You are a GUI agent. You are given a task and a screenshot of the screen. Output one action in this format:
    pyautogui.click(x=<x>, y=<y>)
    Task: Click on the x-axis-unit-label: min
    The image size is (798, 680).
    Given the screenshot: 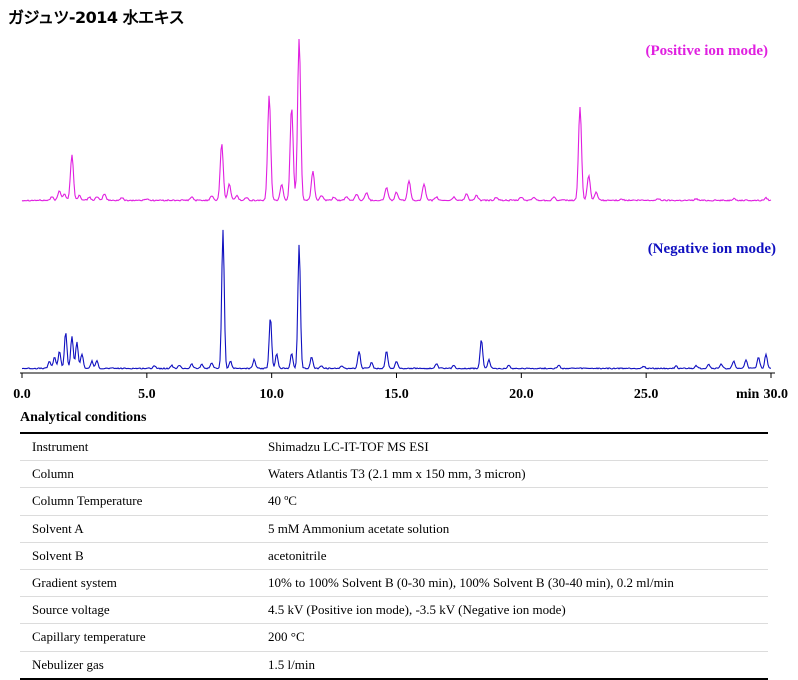 What is the action you would take?
    pyautogui.click(x=748, y=394)
    